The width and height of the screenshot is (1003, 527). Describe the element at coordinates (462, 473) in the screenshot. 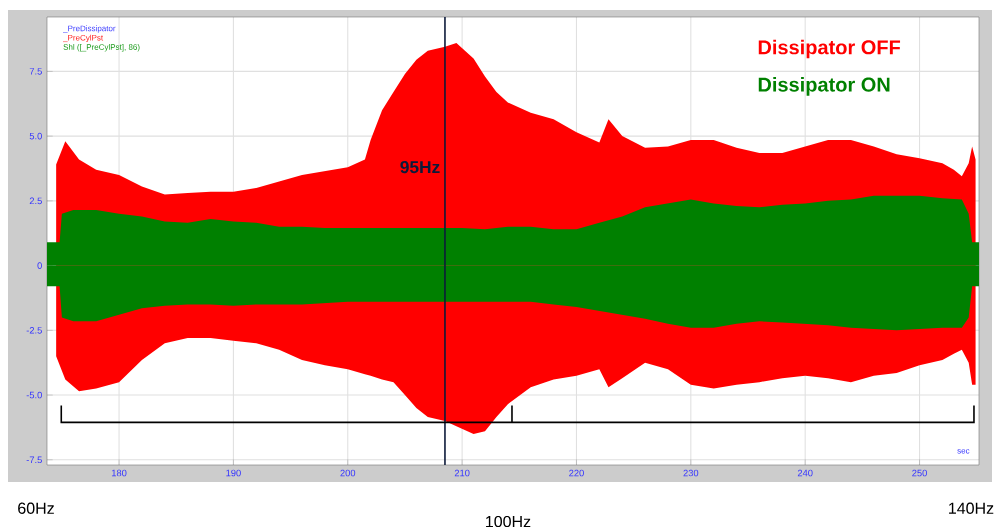

I see `x-tick-label: 210` at that location.